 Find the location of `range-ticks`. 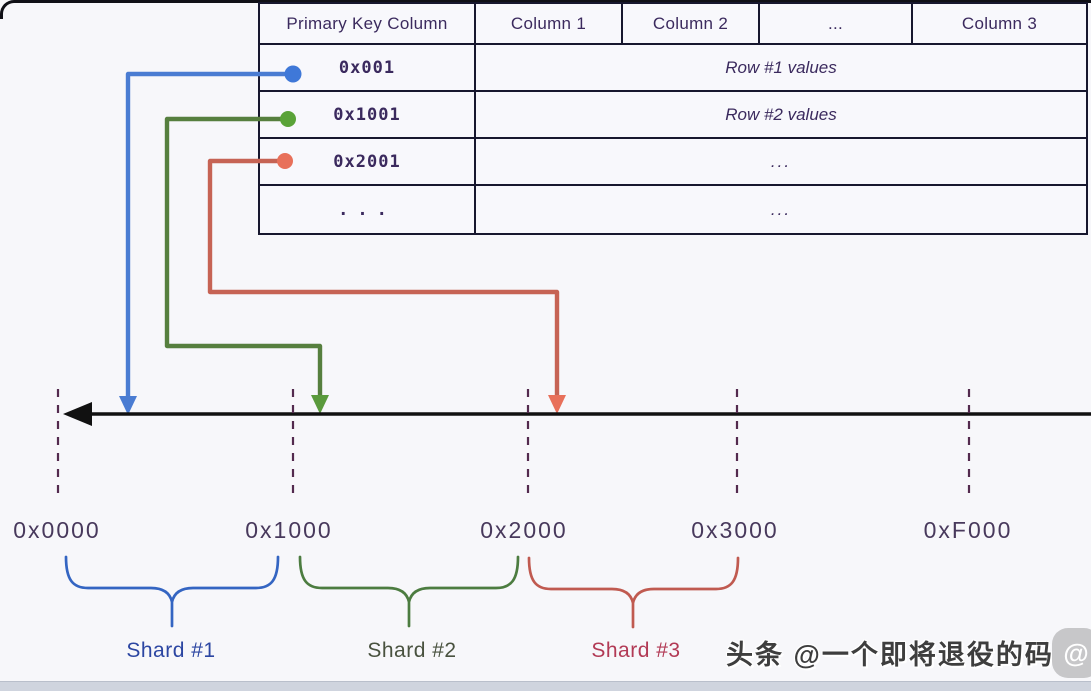

range-ticks is located at coordinates (513, 443).